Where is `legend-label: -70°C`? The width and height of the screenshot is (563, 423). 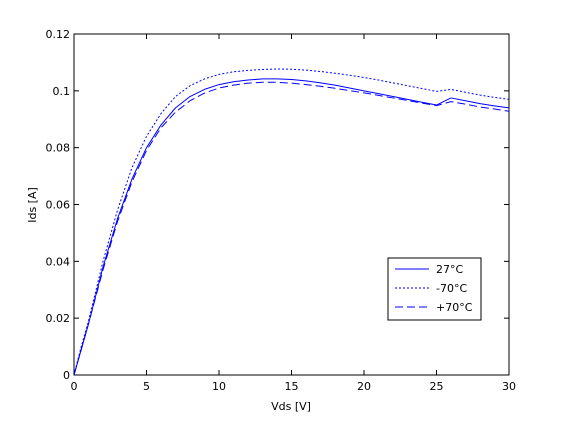
legend-label: -70°C is located at coordinates (451, 288).